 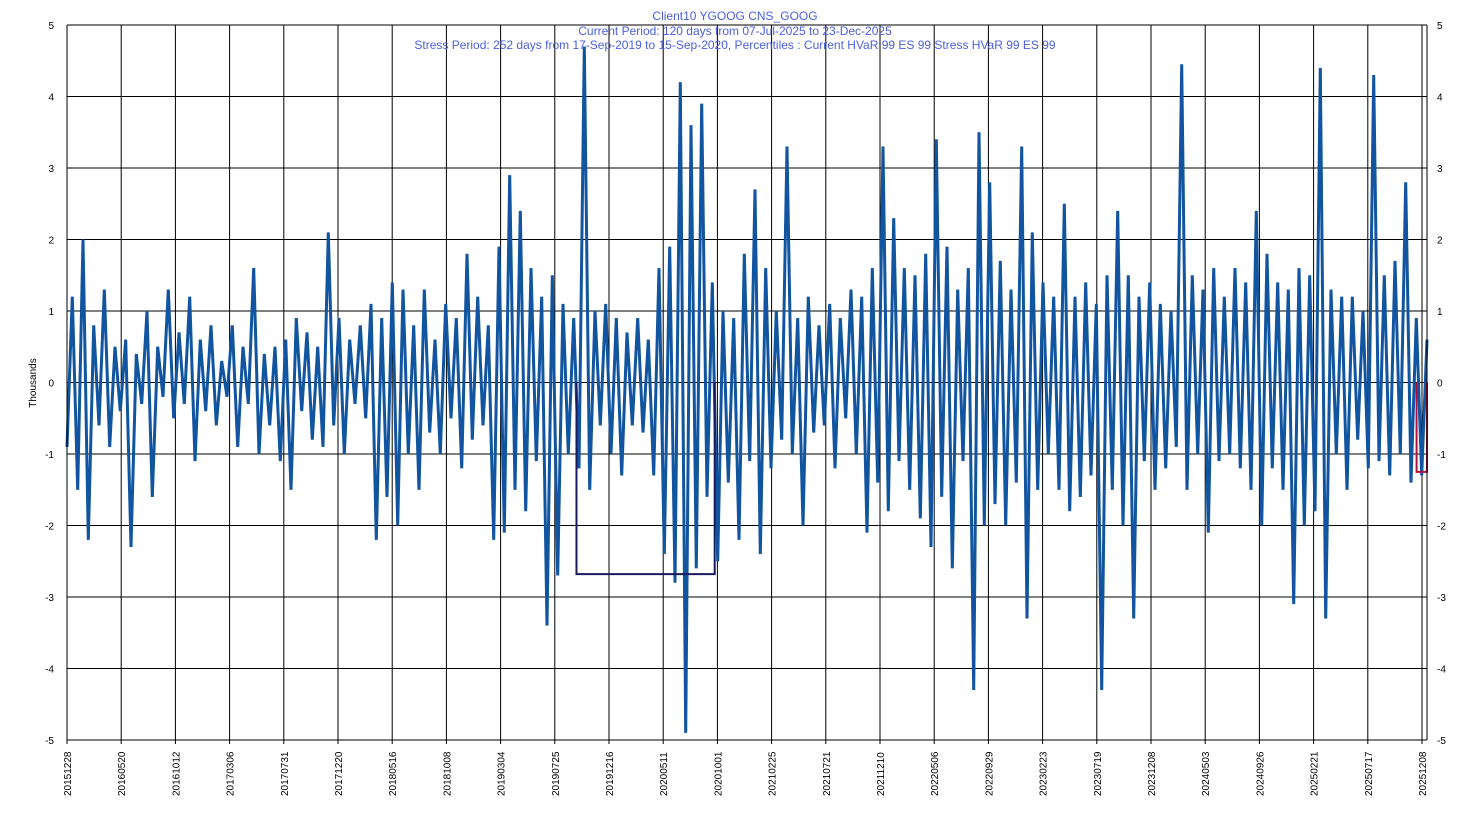 What do you see at coordinates (49, 741) in the screenshot?
I see `y-tick-label-left: -5` at bounding box center [49, 741].